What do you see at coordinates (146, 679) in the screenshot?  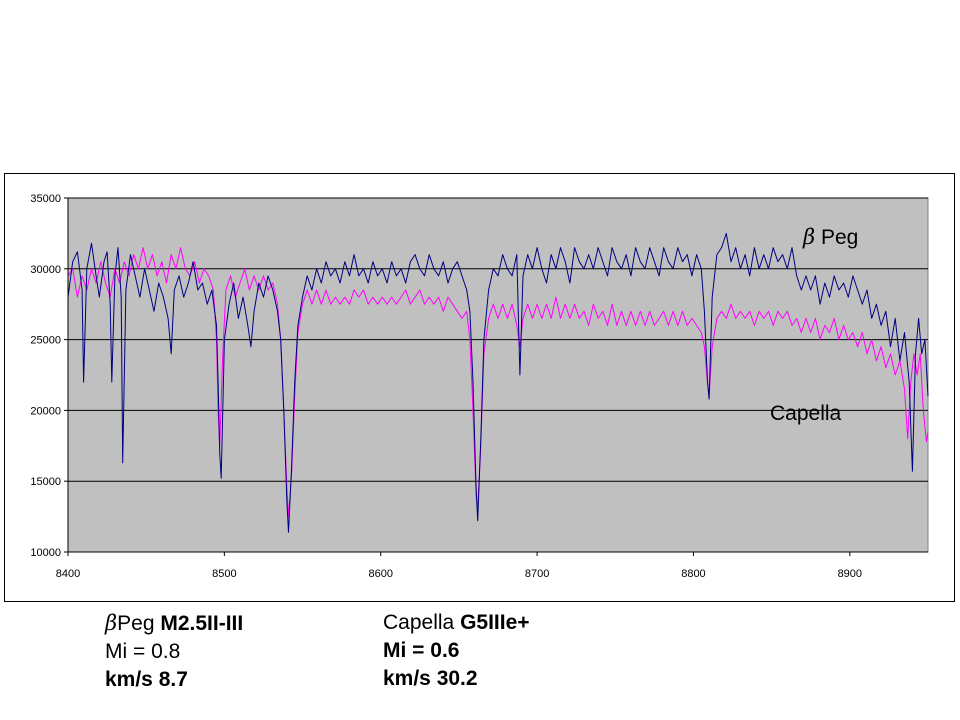 I see `caption-beta-peg-kms: km/s 8.7` at bounding box center [146, 679].